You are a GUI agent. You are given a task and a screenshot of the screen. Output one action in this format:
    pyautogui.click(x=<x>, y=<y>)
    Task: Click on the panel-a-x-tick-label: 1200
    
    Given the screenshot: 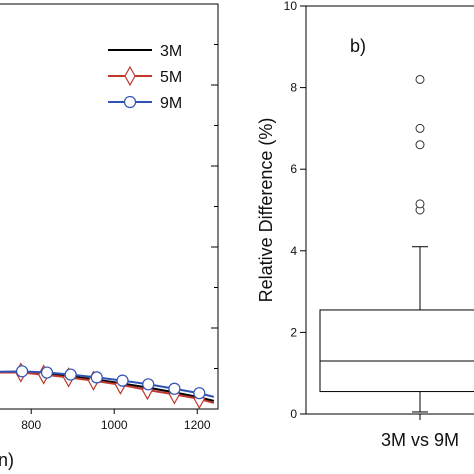 What is the action you would take?
    pyautogui.click(x=197, y=425)
    